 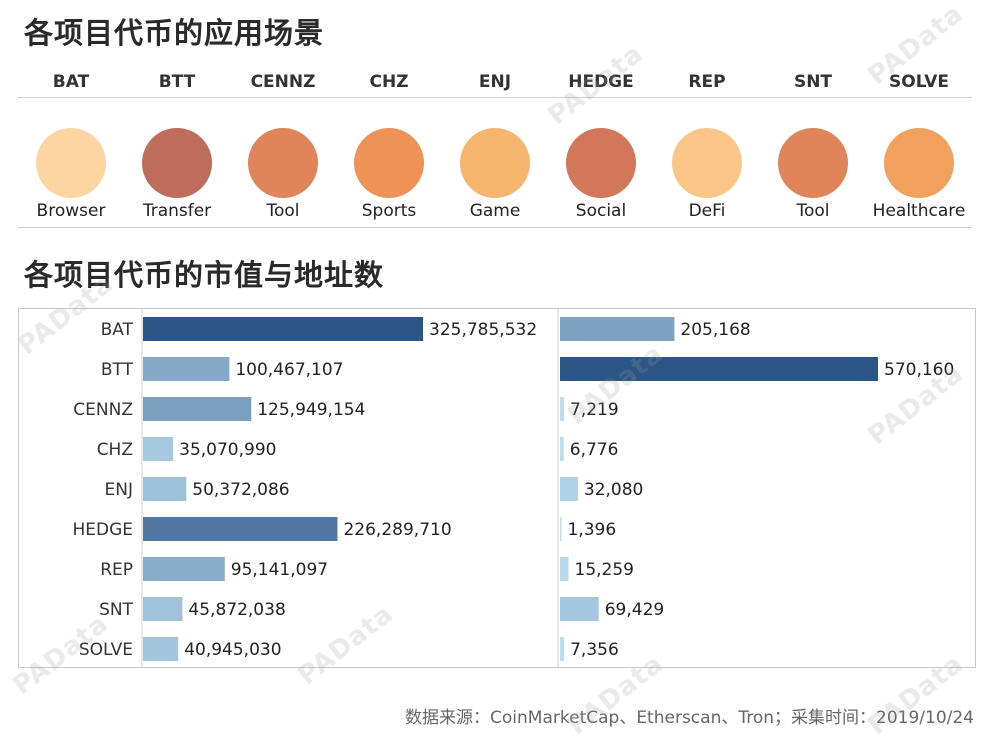 What do you see at coordinates (174, 33) in the screenshot?
I see `use-case-title: 各项目代币的应用场景` at bounding box center [174, 33].